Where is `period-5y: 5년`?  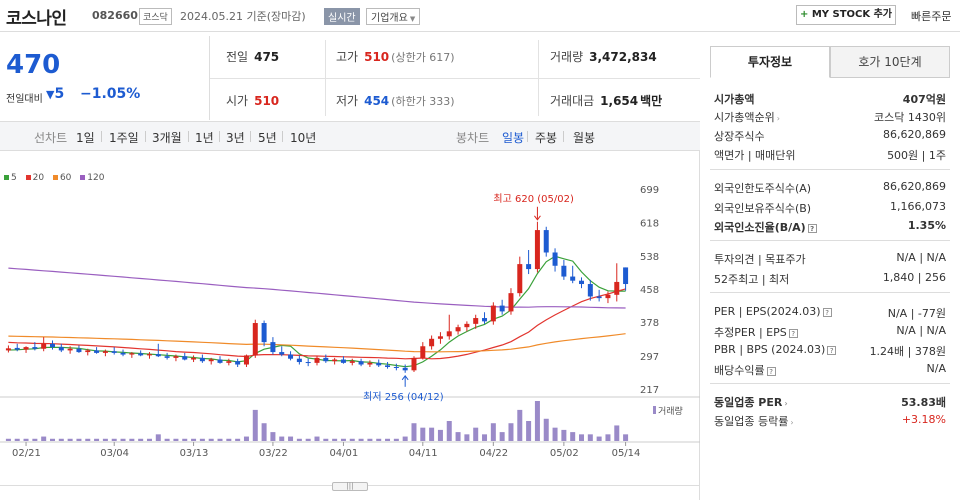
period-5y: 5년 is located at coordinates (267, 138).